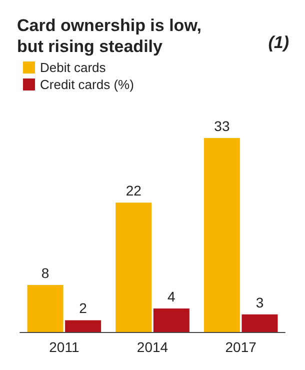  Describe the element at coordinates (83, 308) in the screenshot. I see `data-label: 2` at that location.